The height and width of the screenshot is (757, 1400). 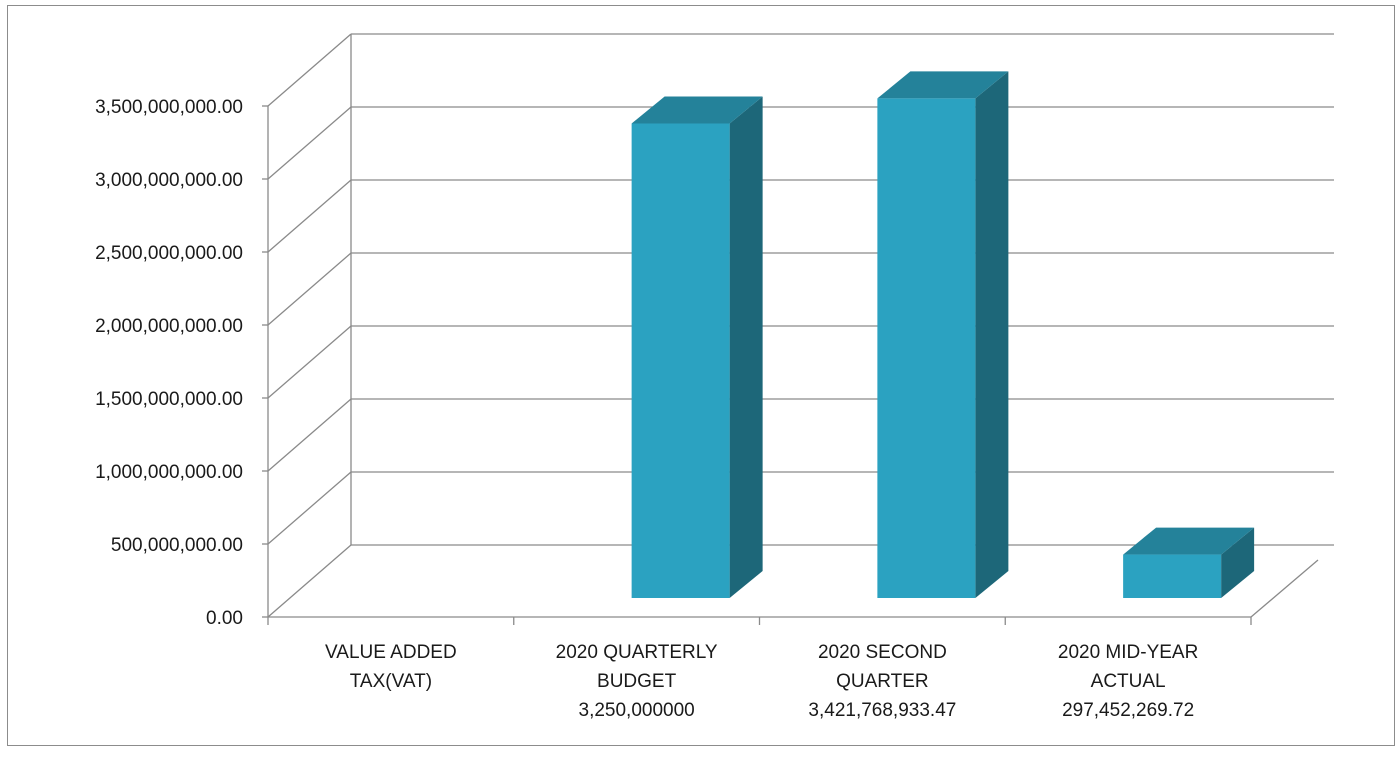 I want to click on category-label: QUARTER, so click(x=882, y=681).